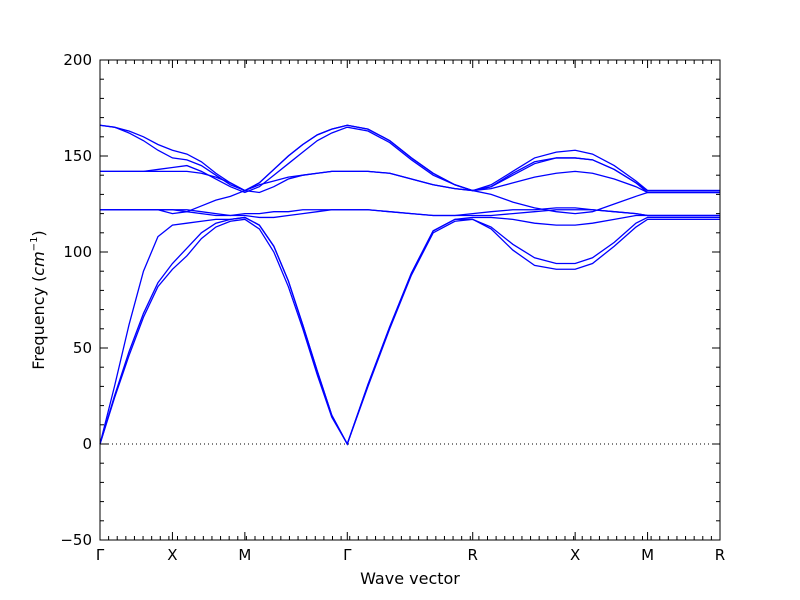  I want to click on y-axis-label-text: Frequency, so click(38, 328).